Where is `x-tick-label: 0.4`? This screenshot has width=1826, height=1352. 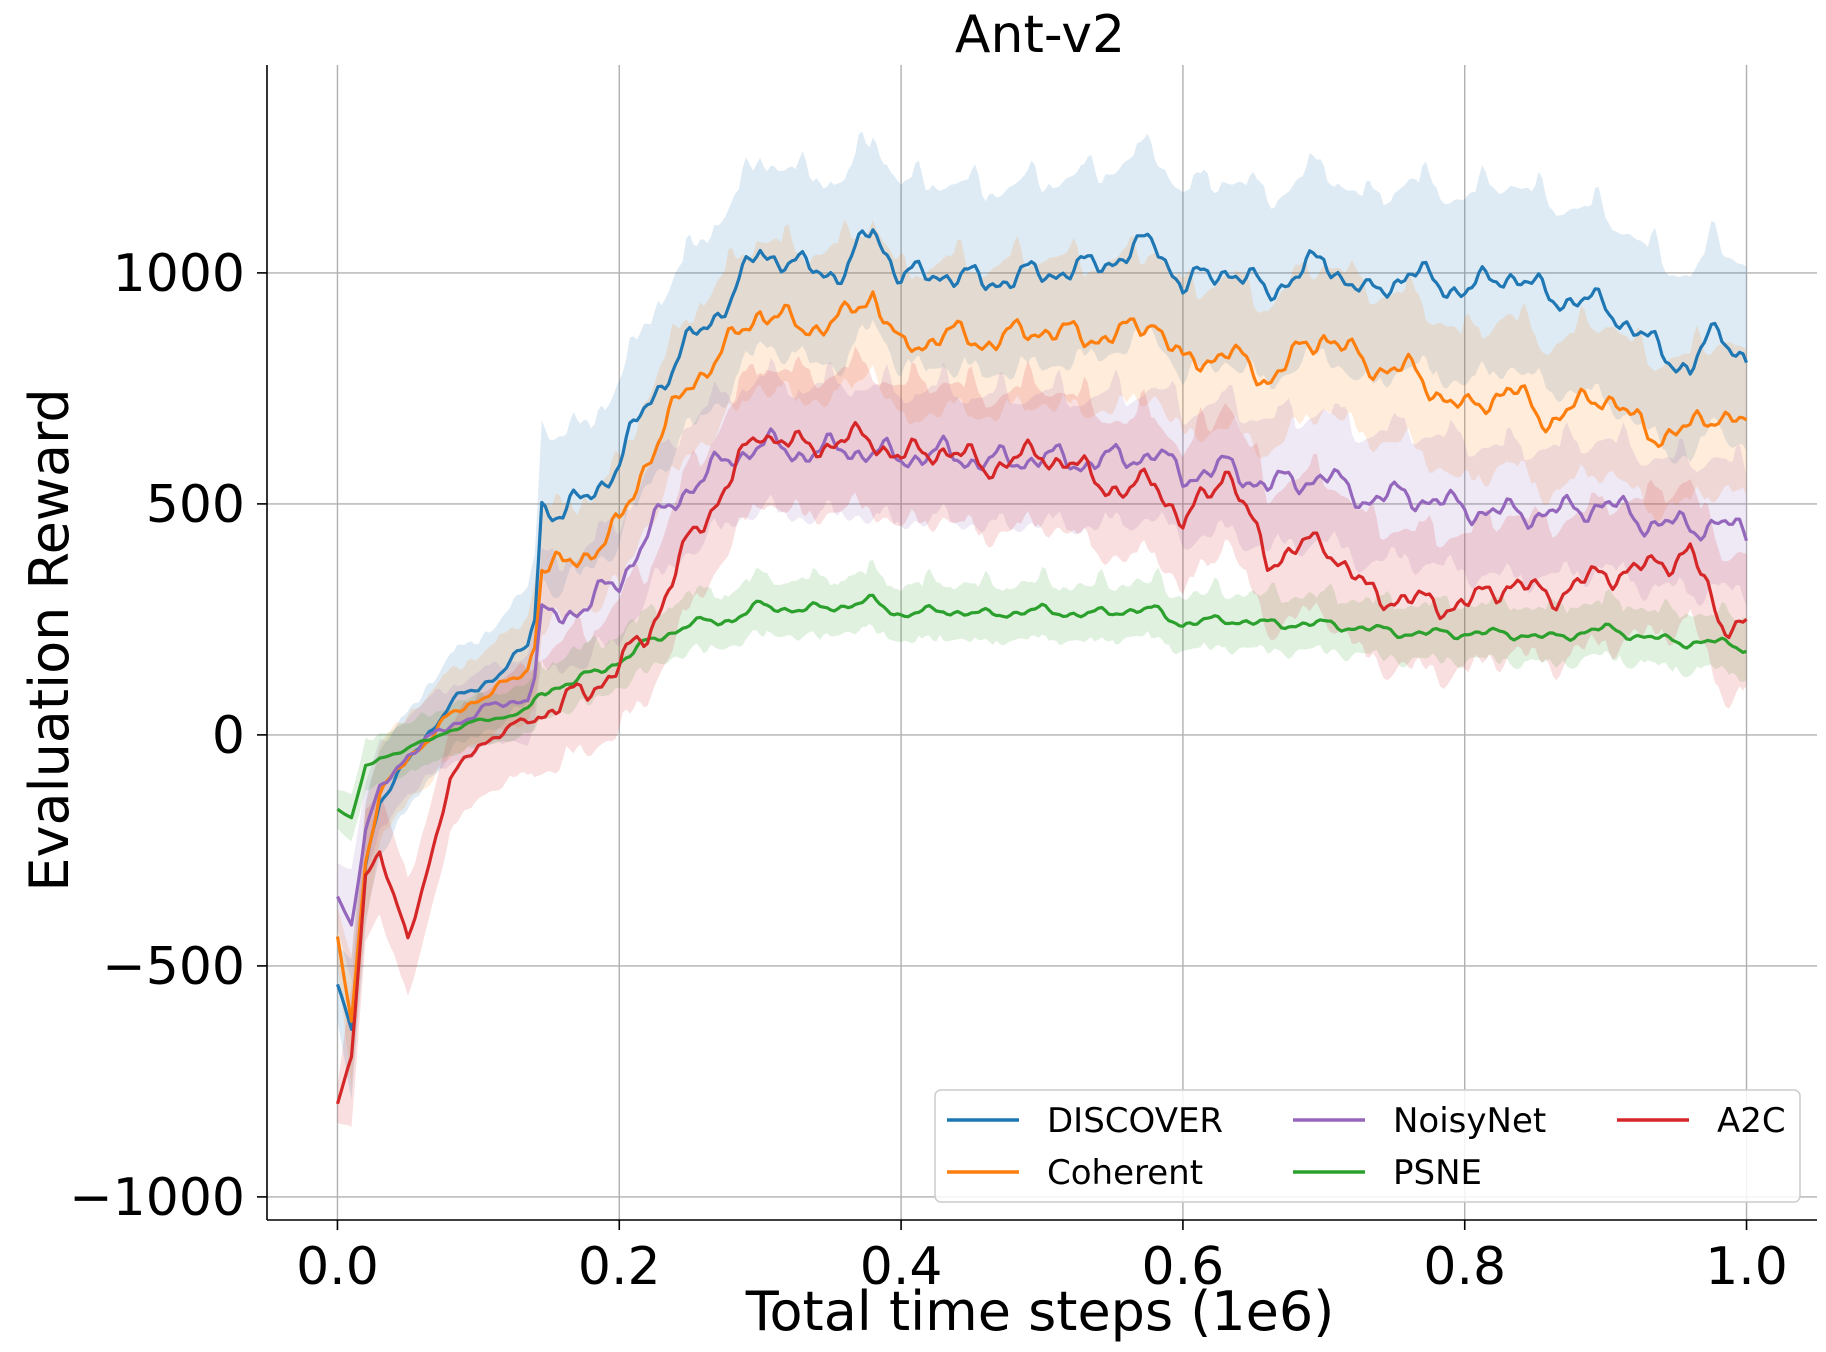 x-tick-label: 0.4 is located at coordinates (901, 1267).